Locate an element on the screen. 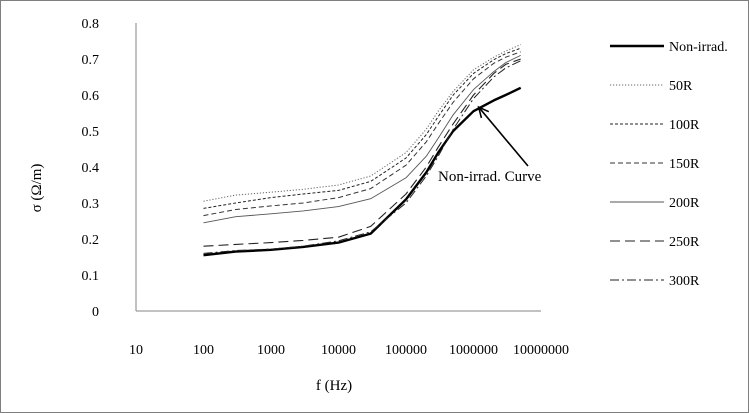 Image resolution: width=749 pixels, height=413 pixels. y-axis-ticks: 0 0.1 0.2 0.3 0.4 0.5 0.6 0.7 0.8 is located at coordinates (91, 168).